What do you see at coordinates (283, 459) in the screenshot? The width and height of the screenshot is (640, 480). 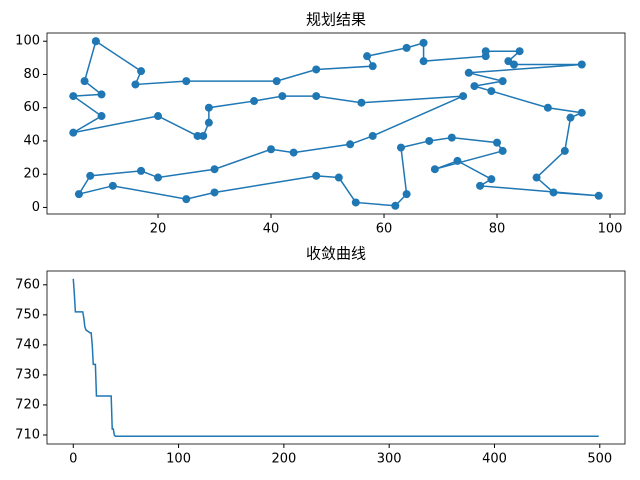 I see `x-tick-label: 200` at bounding box center [283, 459].